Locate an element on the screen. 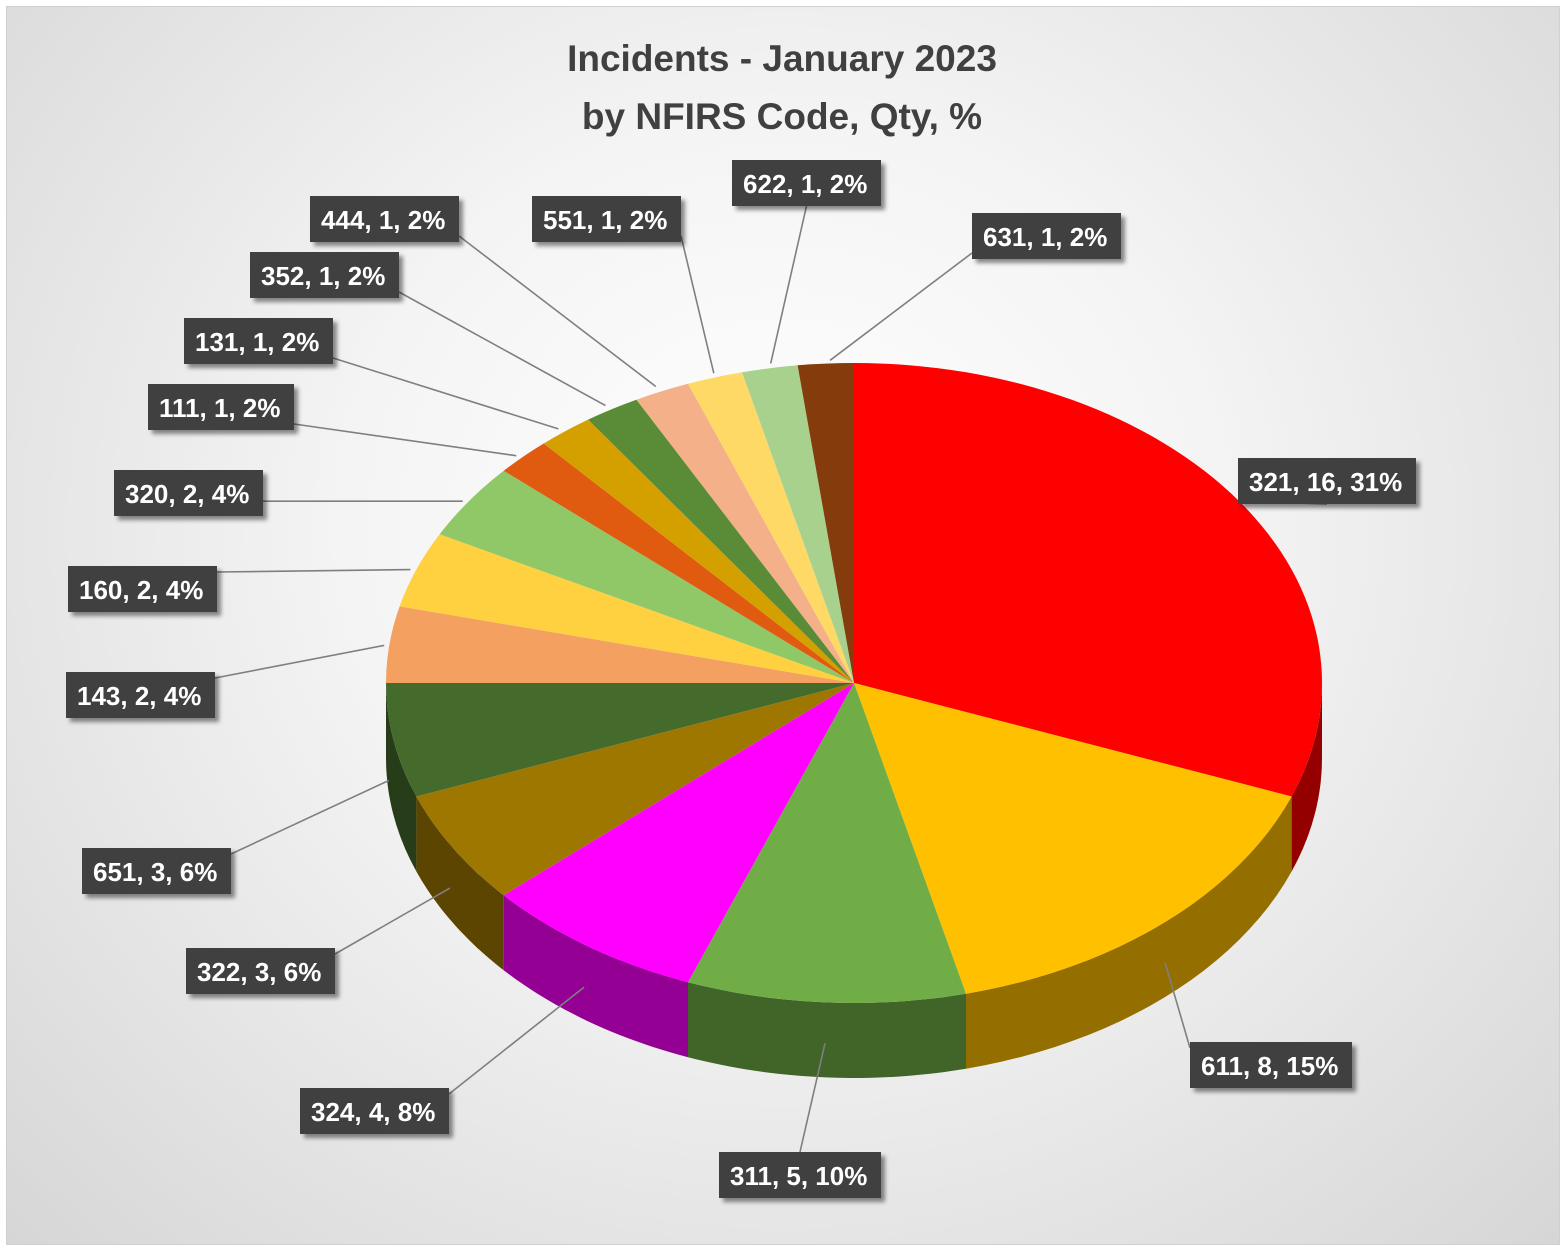 This screenshot has width=1564, height=1249. data-label-143: 143, 2, 4% is located at coordinates (140, 695).